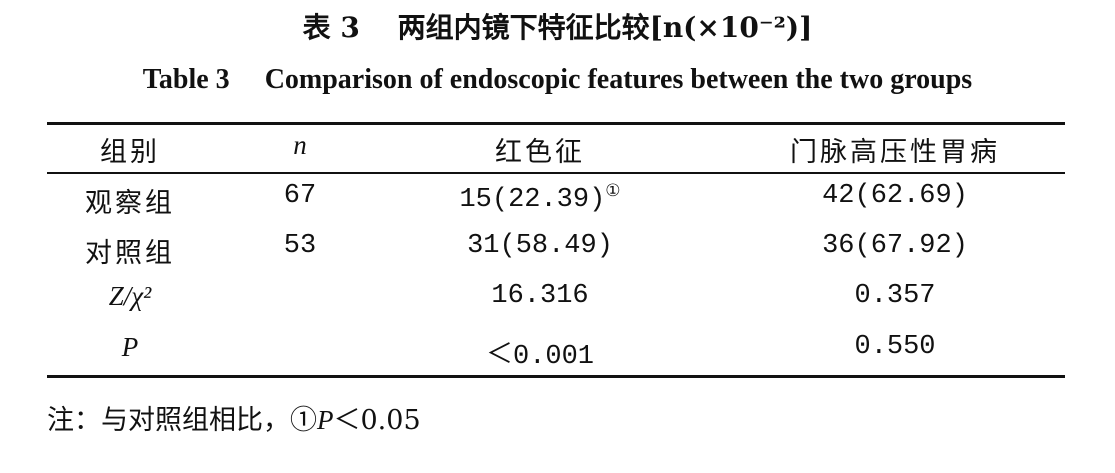 The width and height of the screenshot is (1115, 473). Describe the element at coordinates (895, 347) in the screenshot. I see `stat-value: 0.550` at that location.